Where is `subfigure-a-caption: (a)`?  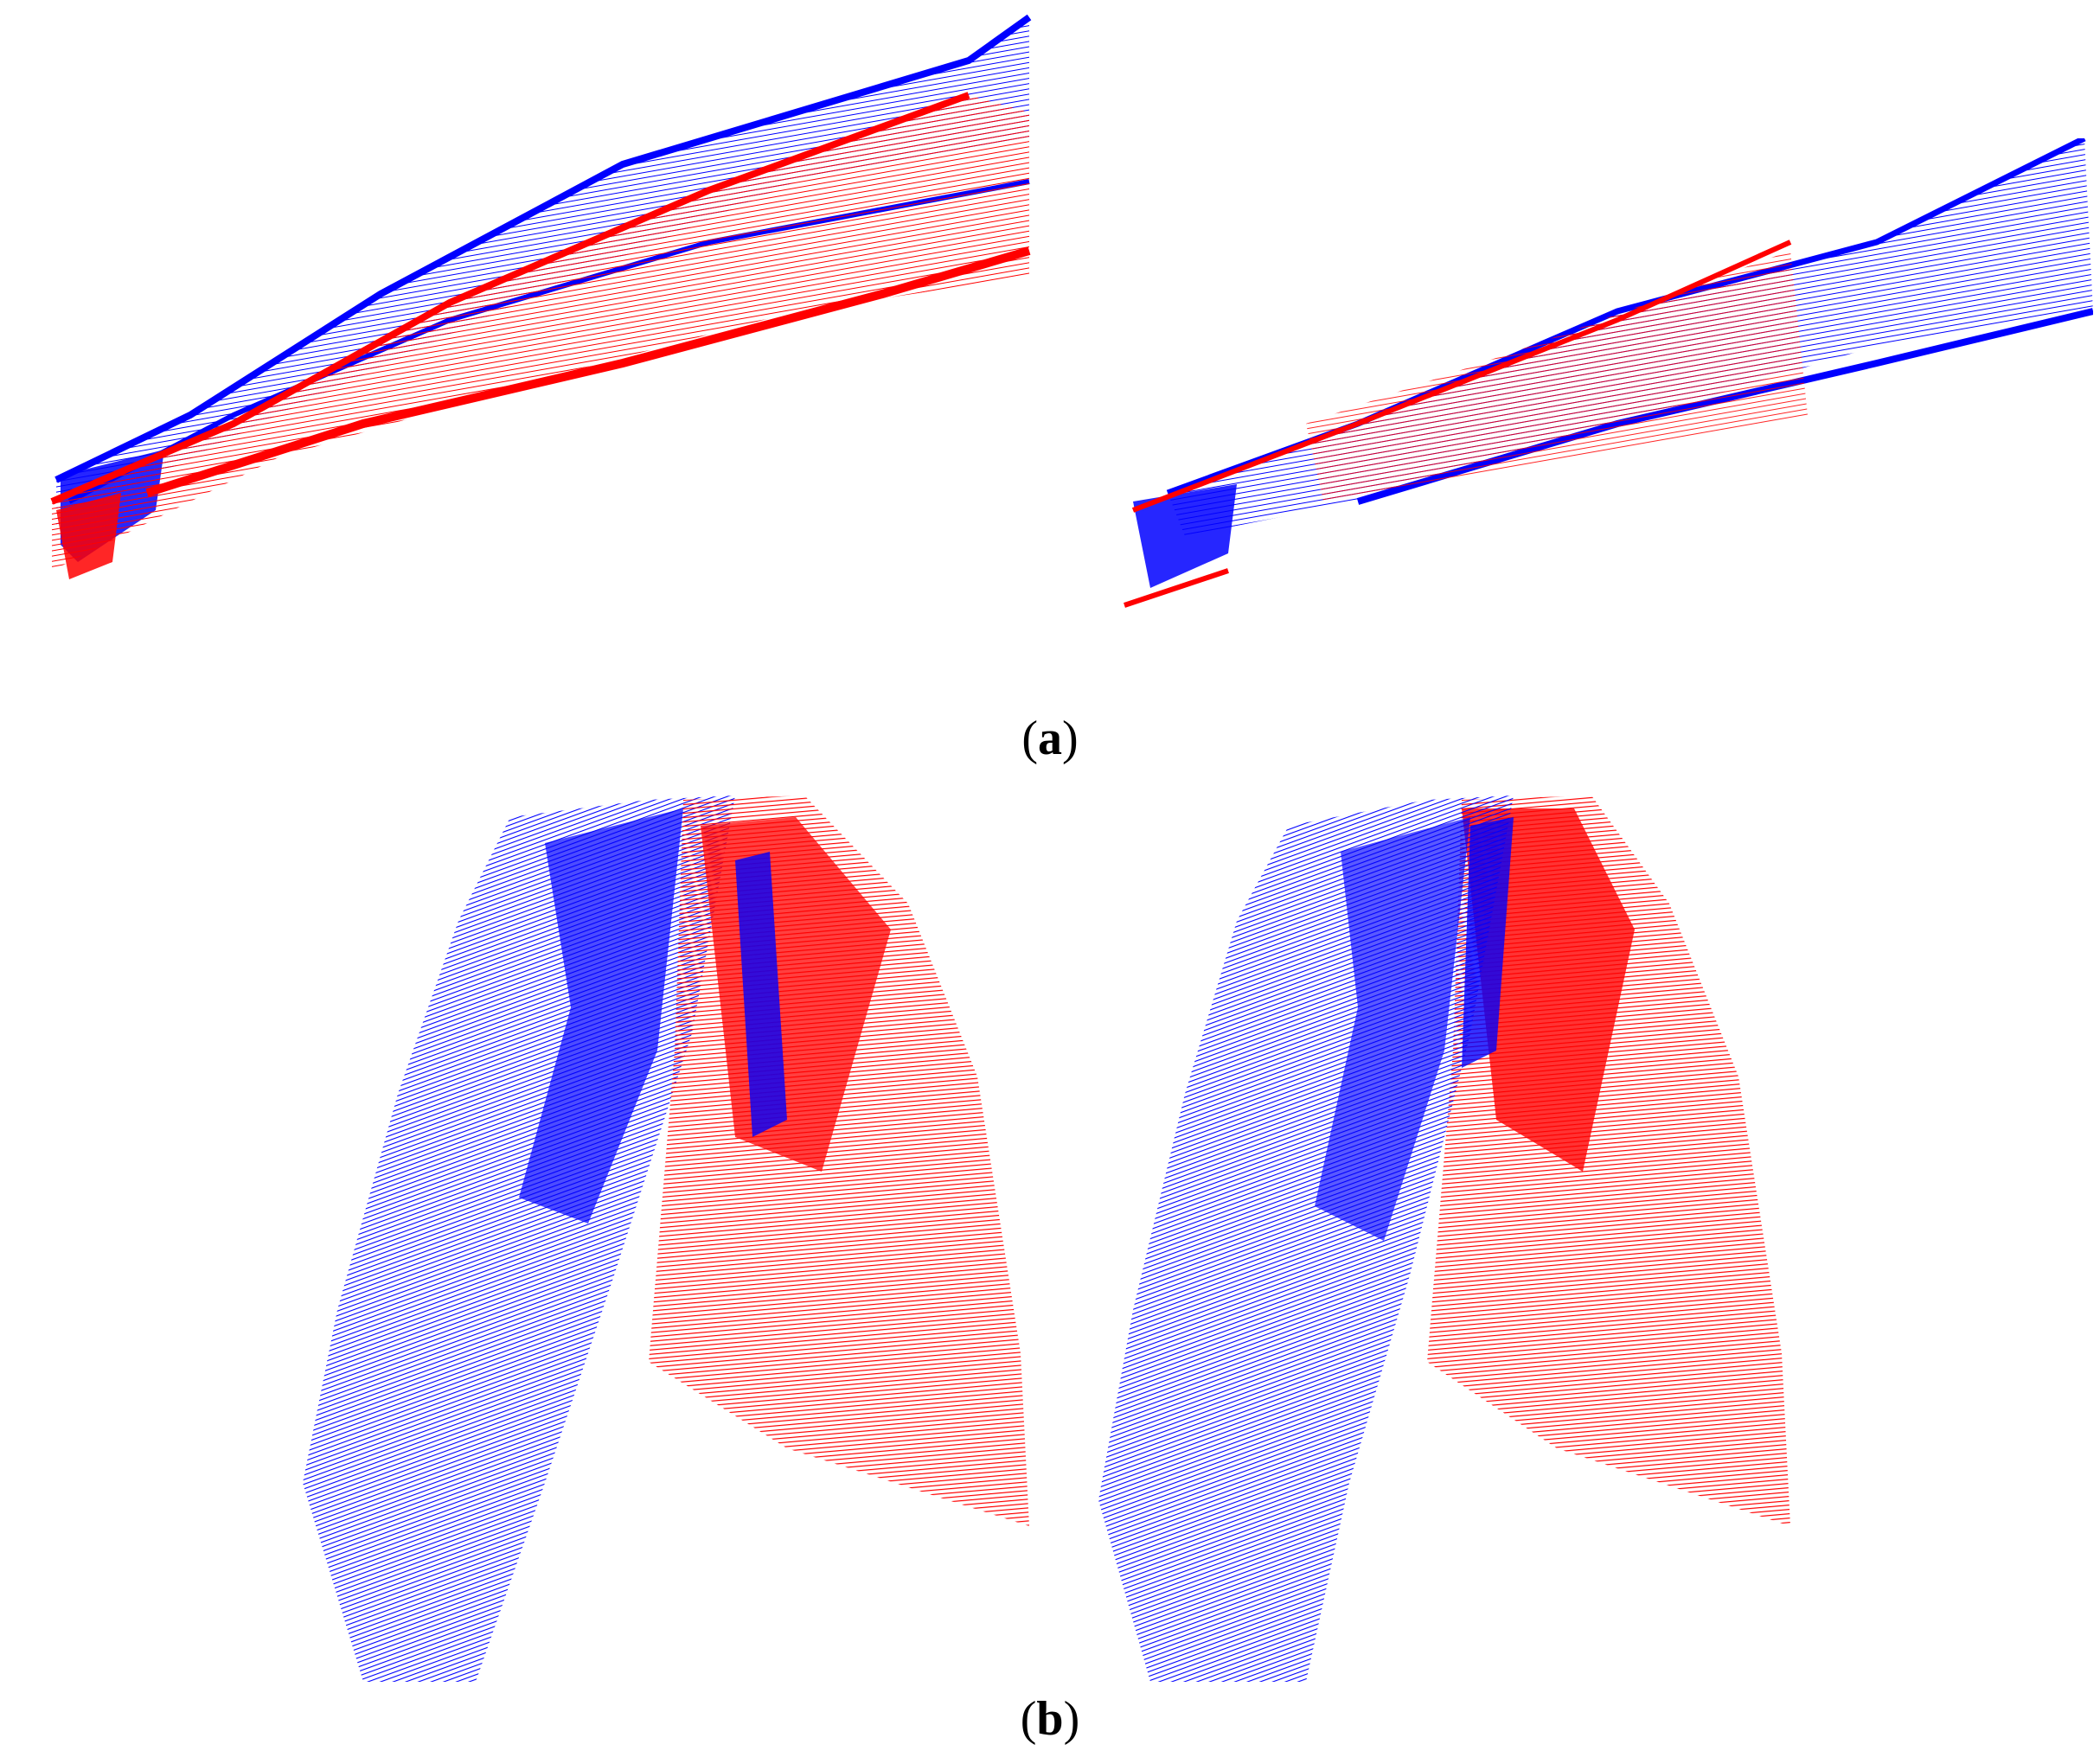
subfigure-a-caption: (a) is located at coordinates (1050, 738).